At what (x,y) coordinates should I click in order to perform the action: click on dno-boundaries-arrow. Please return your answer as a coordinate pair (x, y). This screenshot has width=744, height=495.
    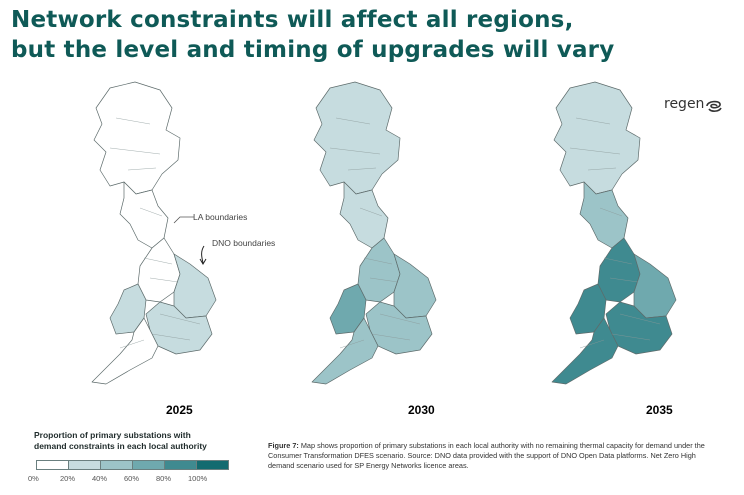
    Looking at the image, I should click on (203, 255).